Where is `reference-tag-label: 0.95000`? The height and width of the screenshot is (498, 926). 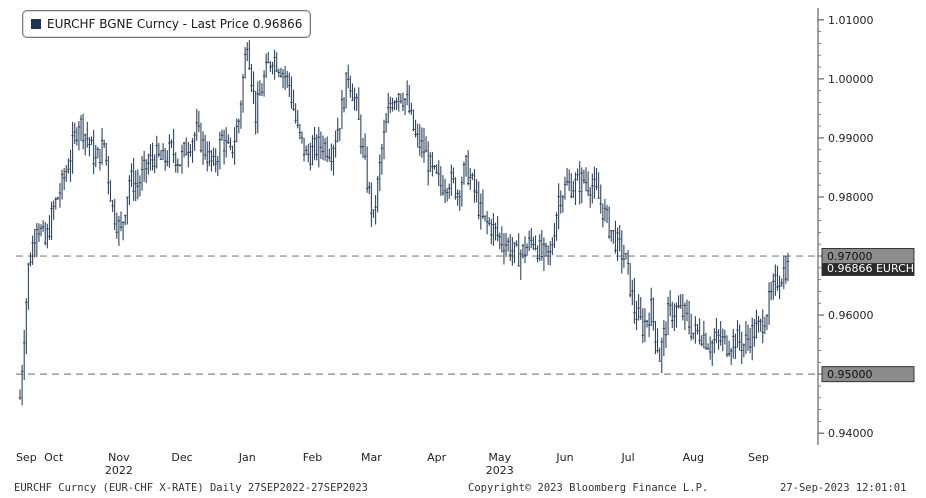 reference-tag-label: 0.95000 is located at coordinates (850, 374).